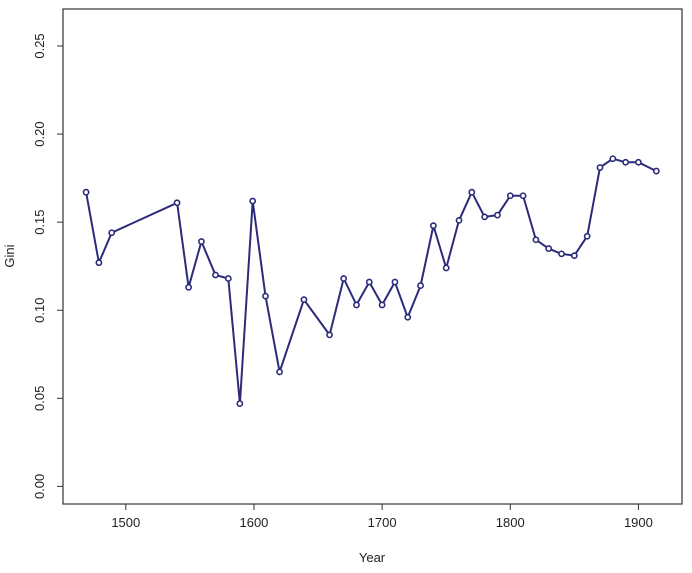 Image resolution: width=692 pixels, height=573 pixels. Describe the element at coordinates (372, 557) in the screenshot. I see `x-axis-label: Year` at that location.